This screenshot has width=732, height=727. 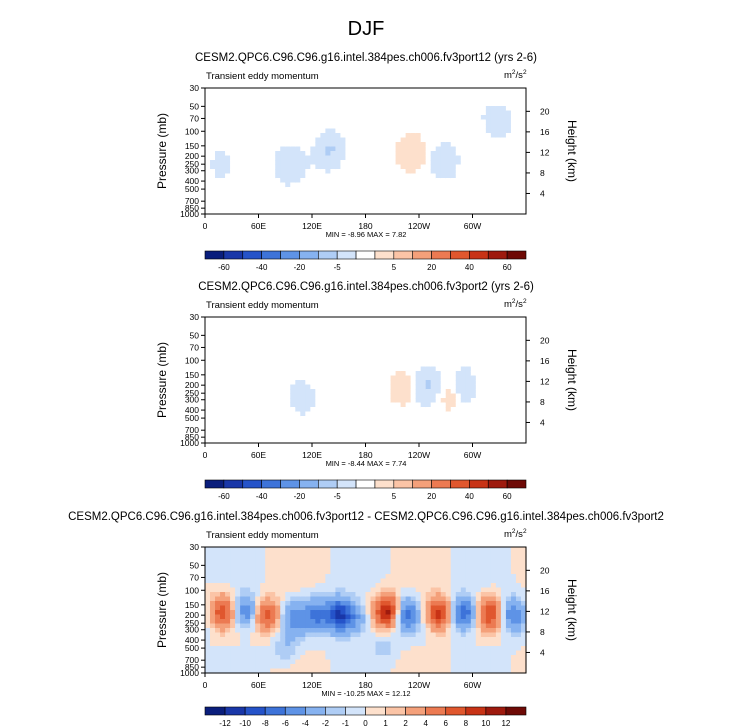 I want to click on pressure-tick-label: 300, so click(x=192, y=171).